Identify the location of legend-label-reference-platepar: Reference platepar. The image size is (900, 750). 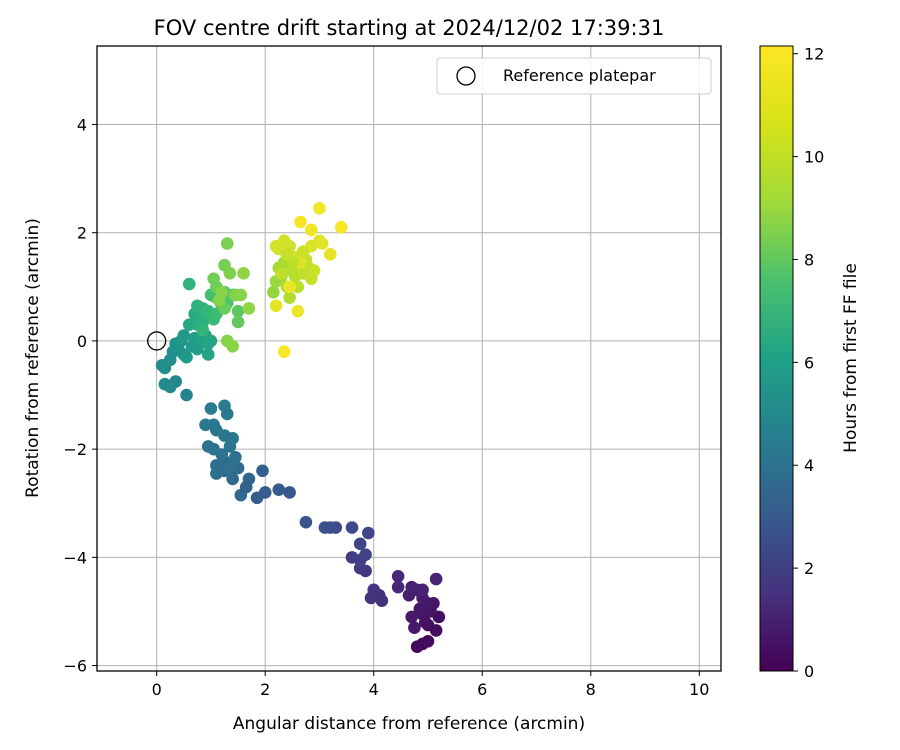
(579, 75).